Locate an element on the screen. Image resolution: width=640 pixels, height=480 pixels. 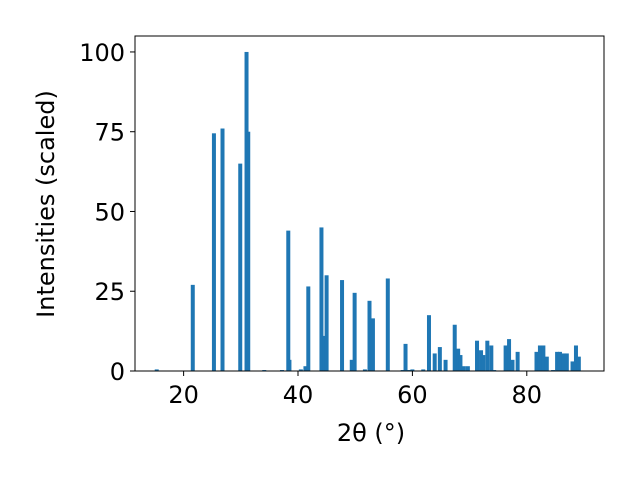
x-tick-label: 60 is located at coordinates (412, 395).